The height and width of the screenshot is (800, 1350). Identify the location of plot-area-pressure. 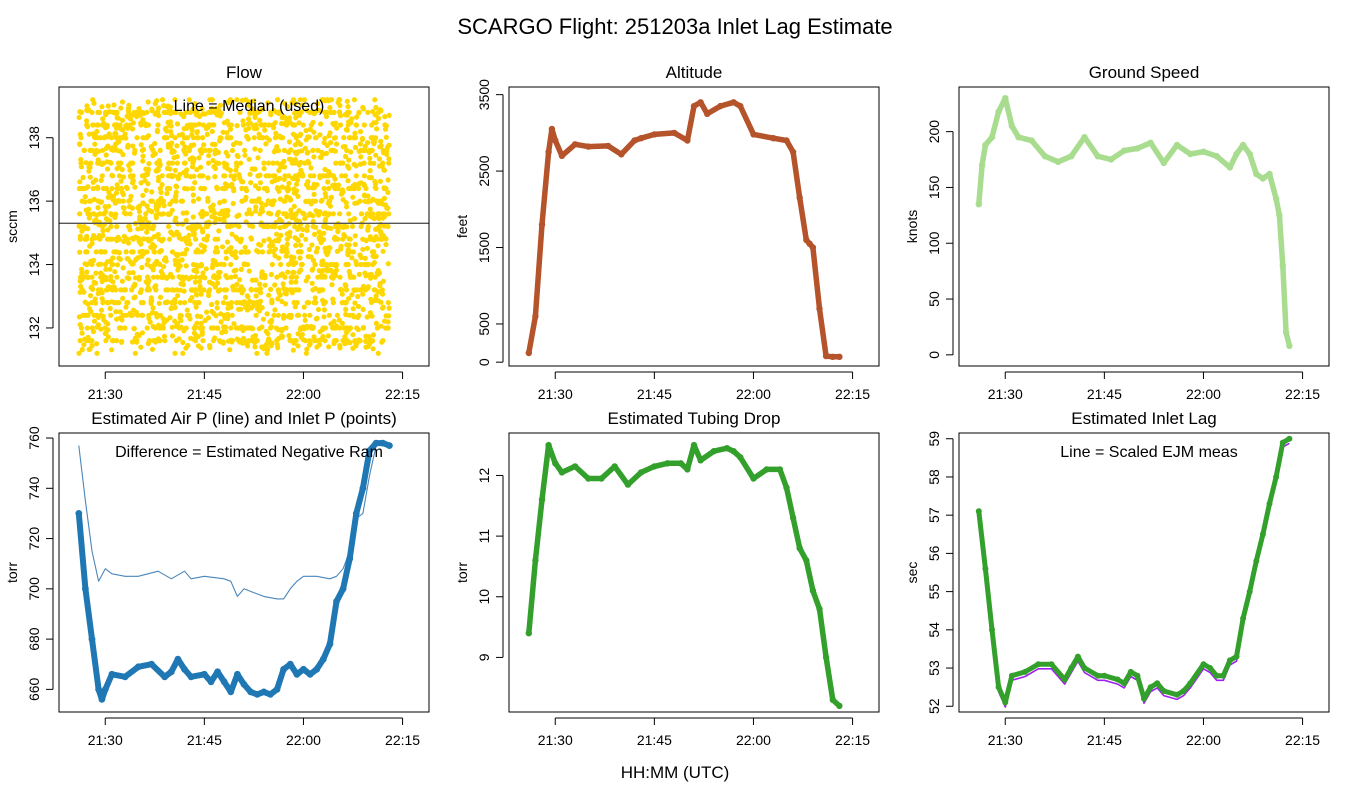
(234, 571).